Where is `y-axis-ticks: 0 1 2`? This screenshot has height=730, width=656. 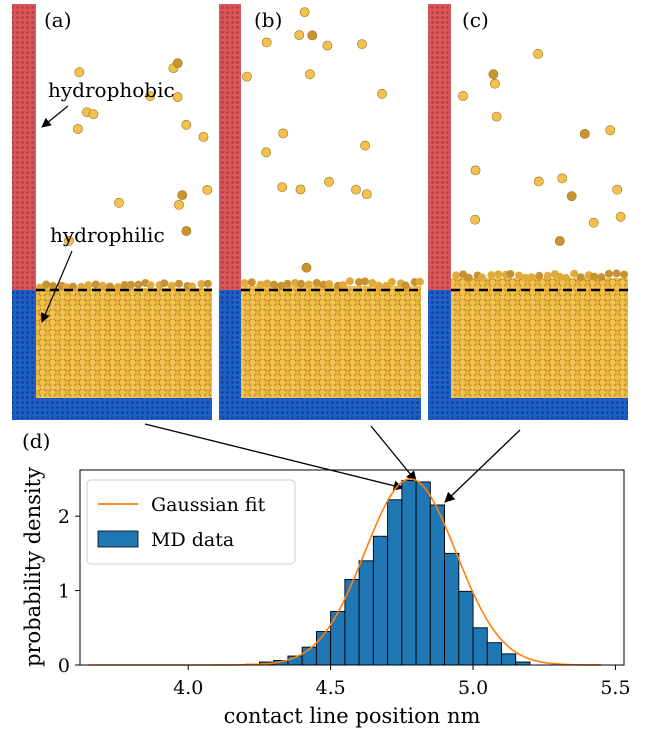 y-axis-ticks: 0 1 2 is located at coordinates (69, 591).